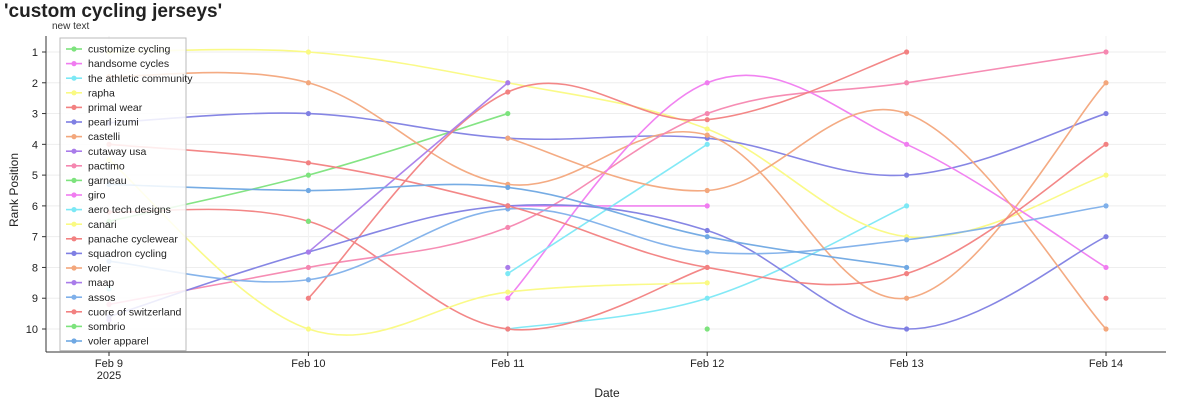  Describe the element at coordinates (109, 376) in the screenshot. I see `x-year-label: 2025` at that location.